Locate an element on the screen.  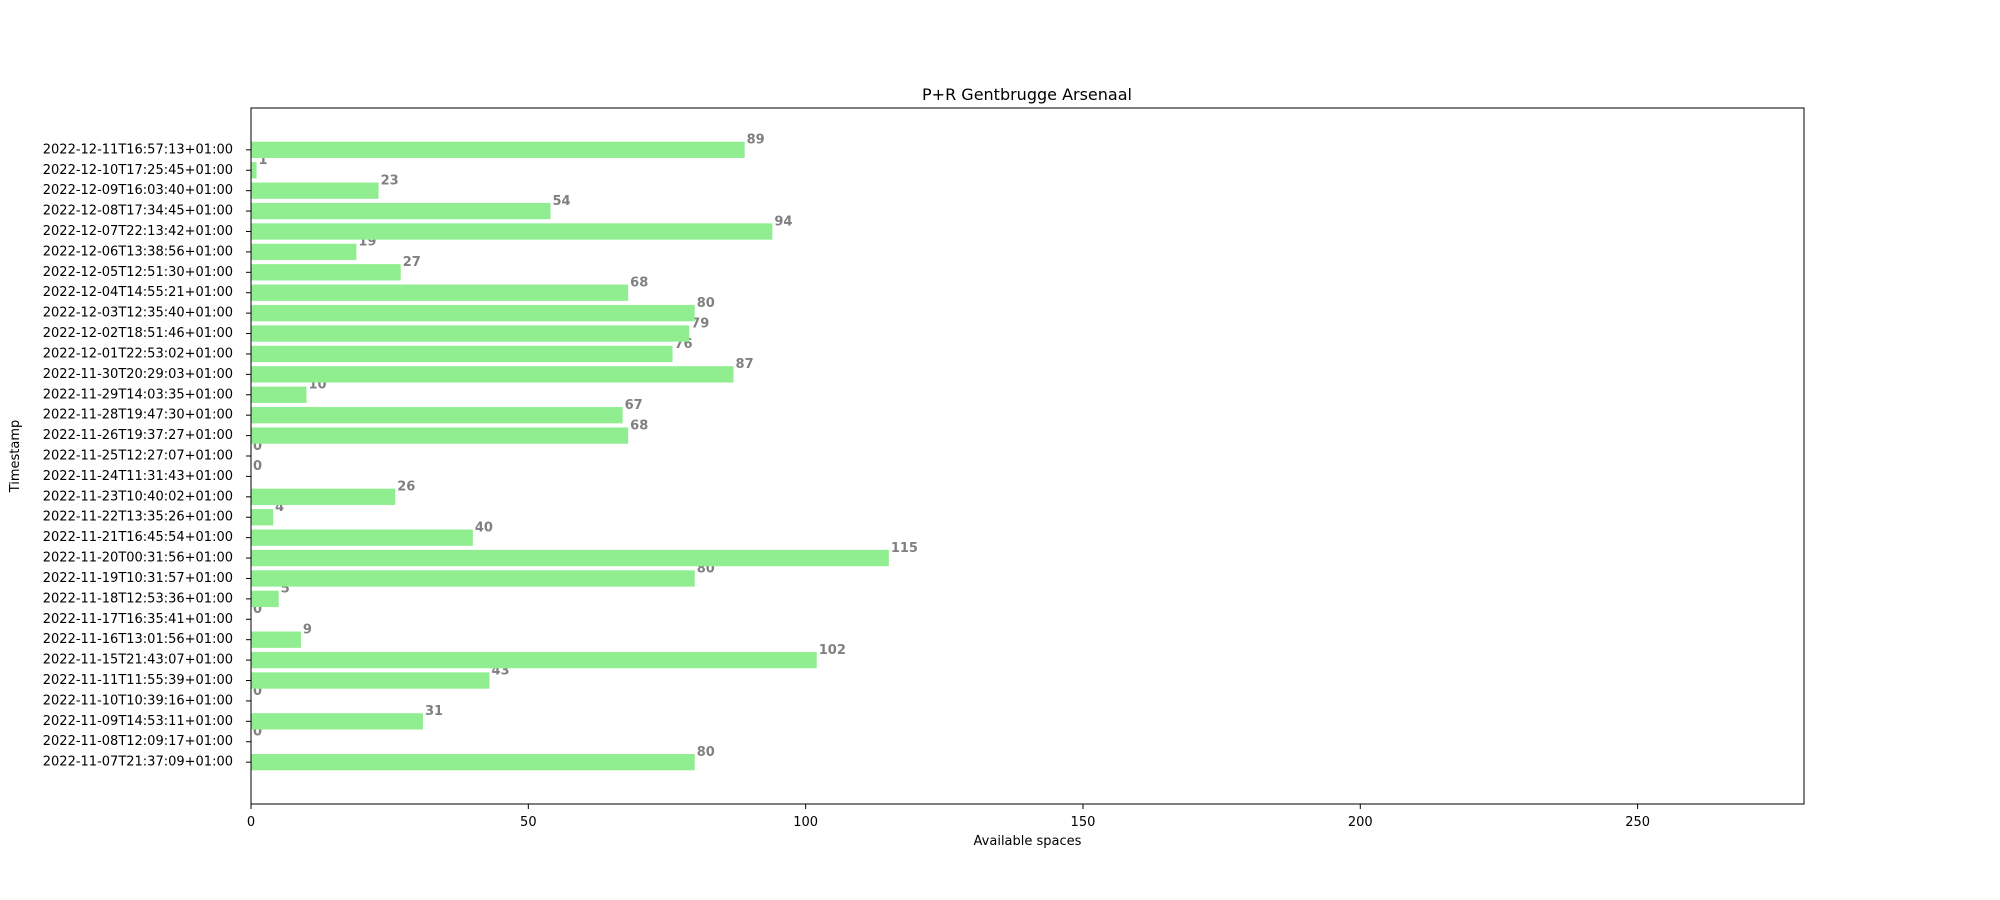
bar-value-label: 5 is located at coordinates (285, 589).